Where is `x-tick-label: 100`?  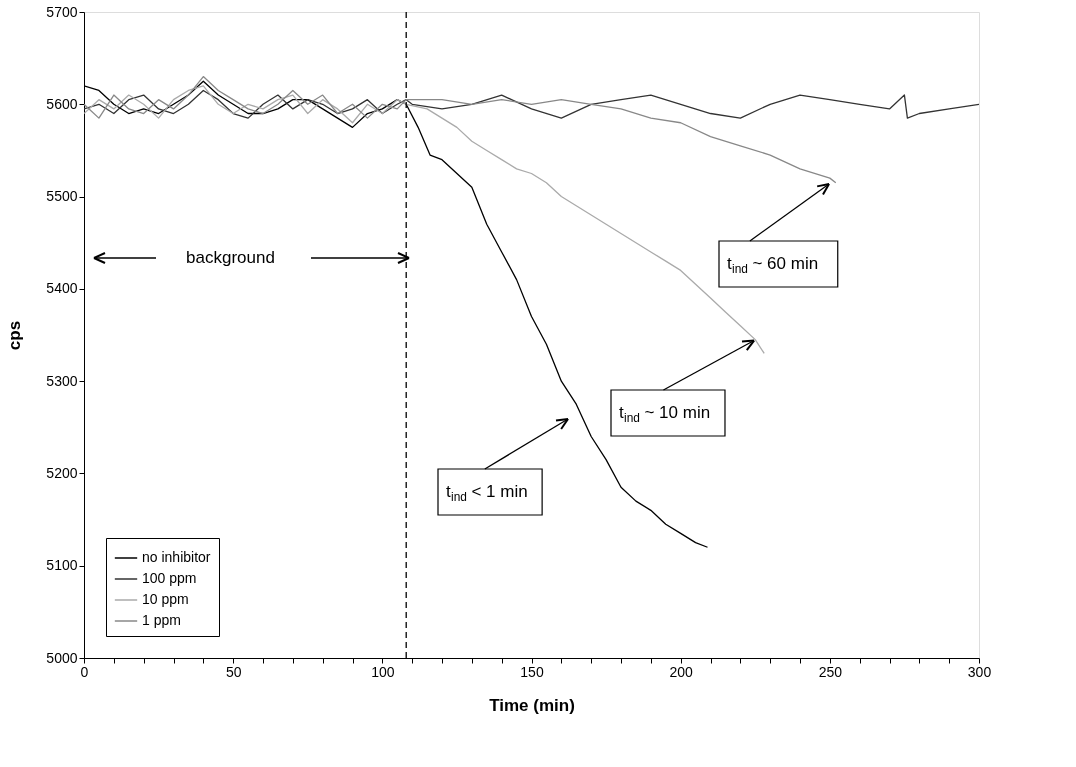 x-tick-label: 100 is located at coordinates (383, 671).